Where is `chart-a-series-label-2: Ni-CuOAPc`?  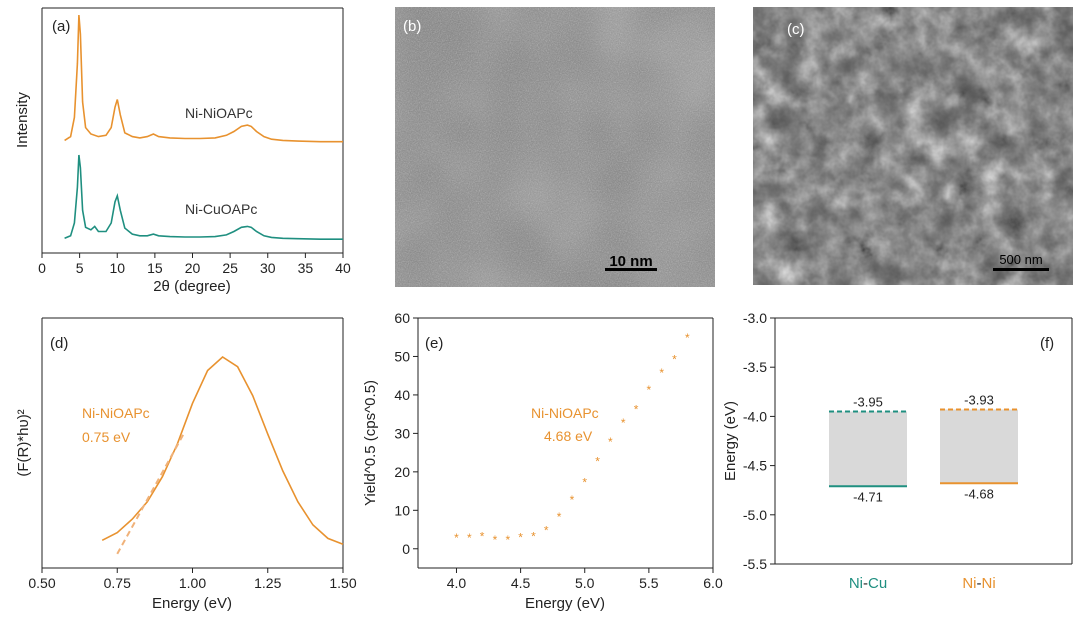
chart-a-series-label-2: Ni-CuOAPc is located at coordinates (221, 209).